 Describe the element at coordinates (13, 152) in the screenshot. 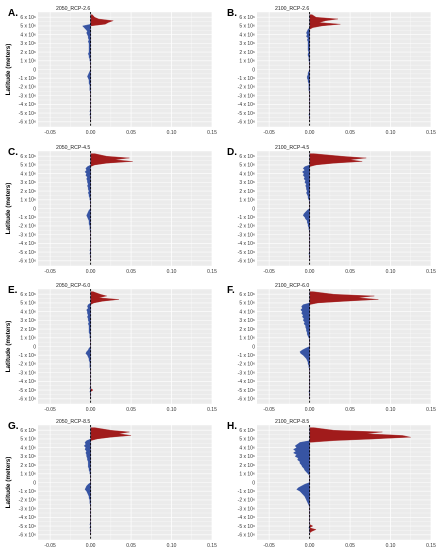

I see `panel-letter: C.` at that location.